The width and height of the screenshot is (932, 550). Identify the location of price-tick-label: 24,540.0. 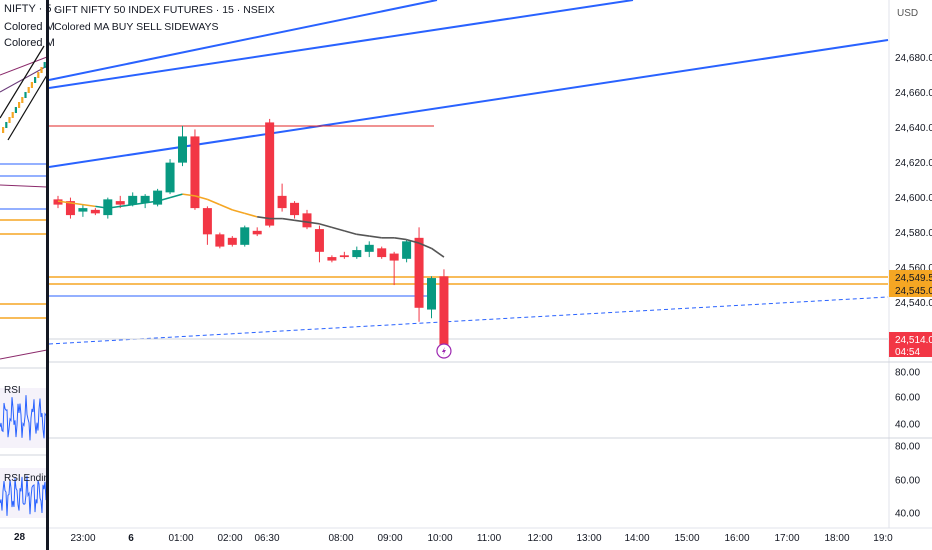
(913, 303).